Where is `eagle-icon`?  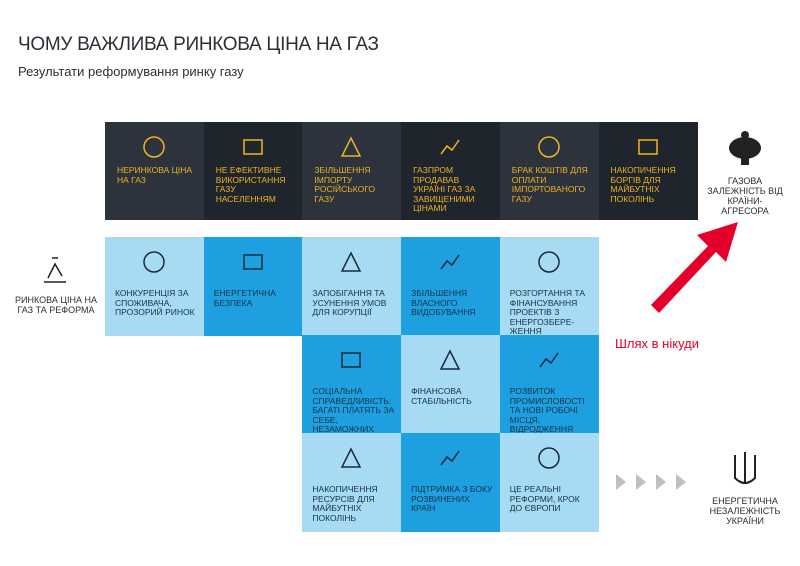
eagle-icon is located at coordinates (745, 148).